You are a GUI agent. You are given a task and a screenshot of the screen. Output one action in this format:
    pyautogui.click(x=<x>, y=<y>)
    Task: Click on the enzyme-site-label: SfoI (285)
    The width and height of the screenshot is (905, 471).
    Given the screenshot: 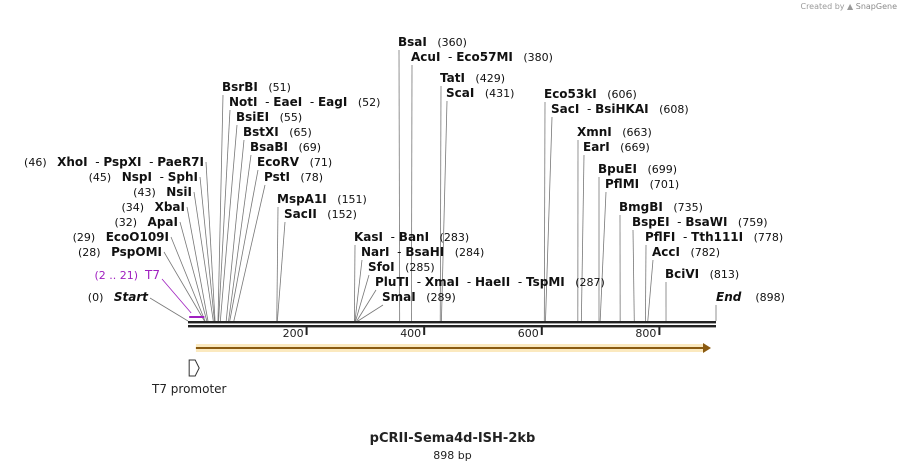 What is the action you would take?
    pyautogui.click(x=401, y=267)
    